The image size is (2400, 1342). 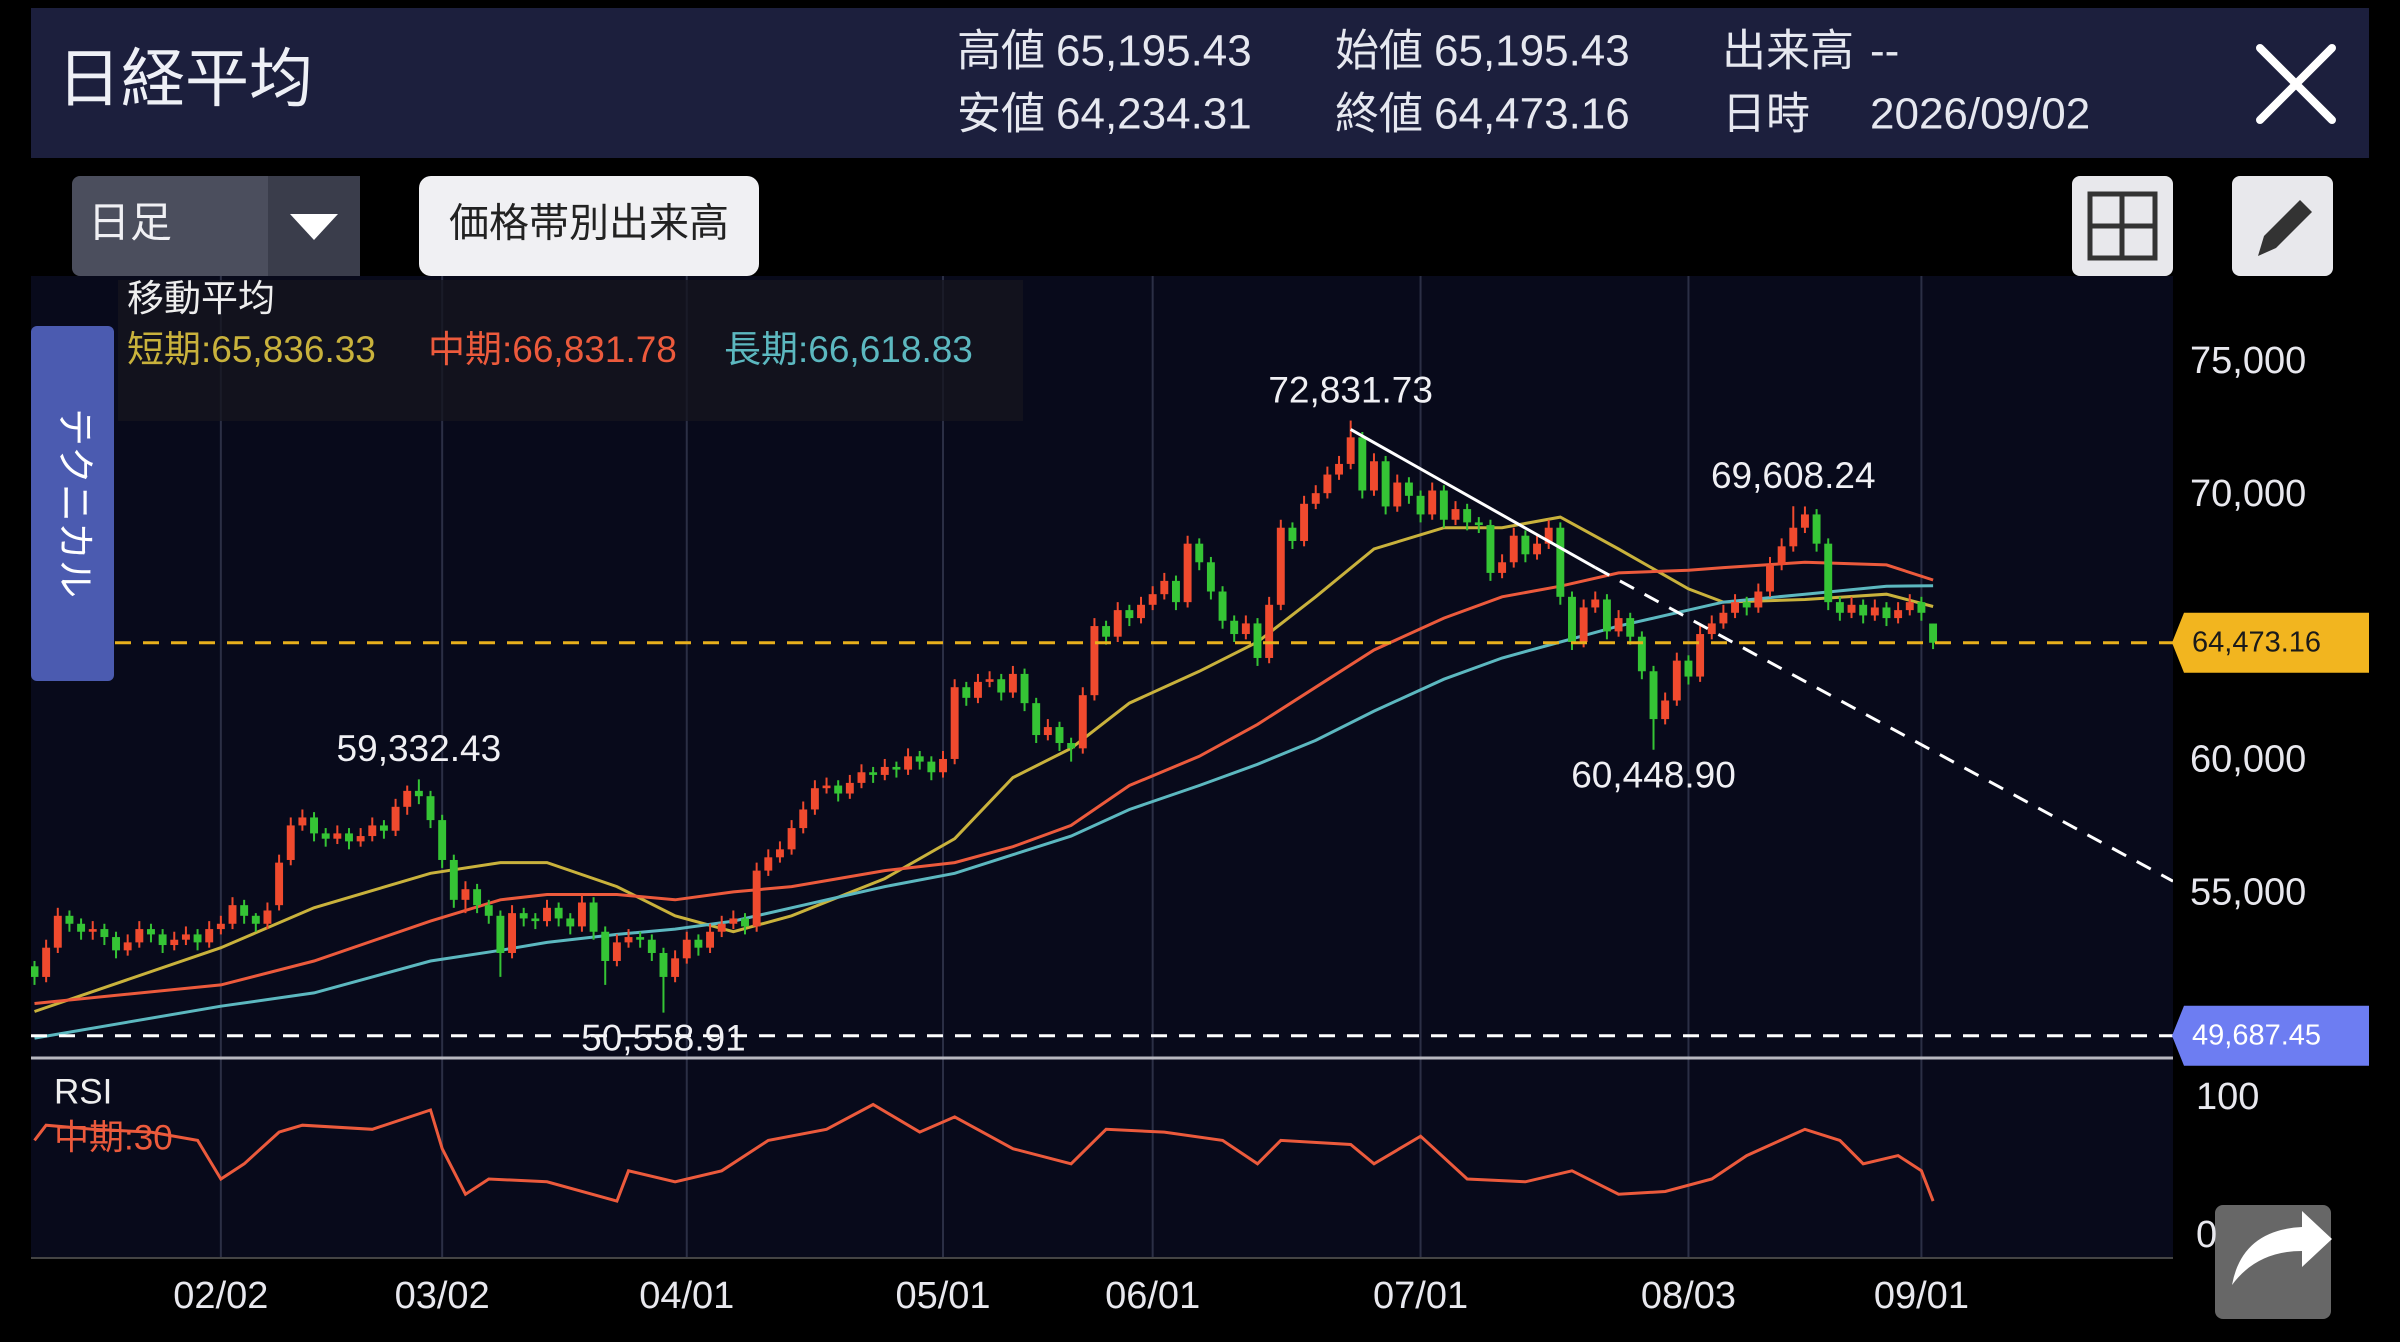 What do you see at coordinates (419, 748) in the screenshot?
I see `annotation: 59,332.43` at bounding box center [419, 748].